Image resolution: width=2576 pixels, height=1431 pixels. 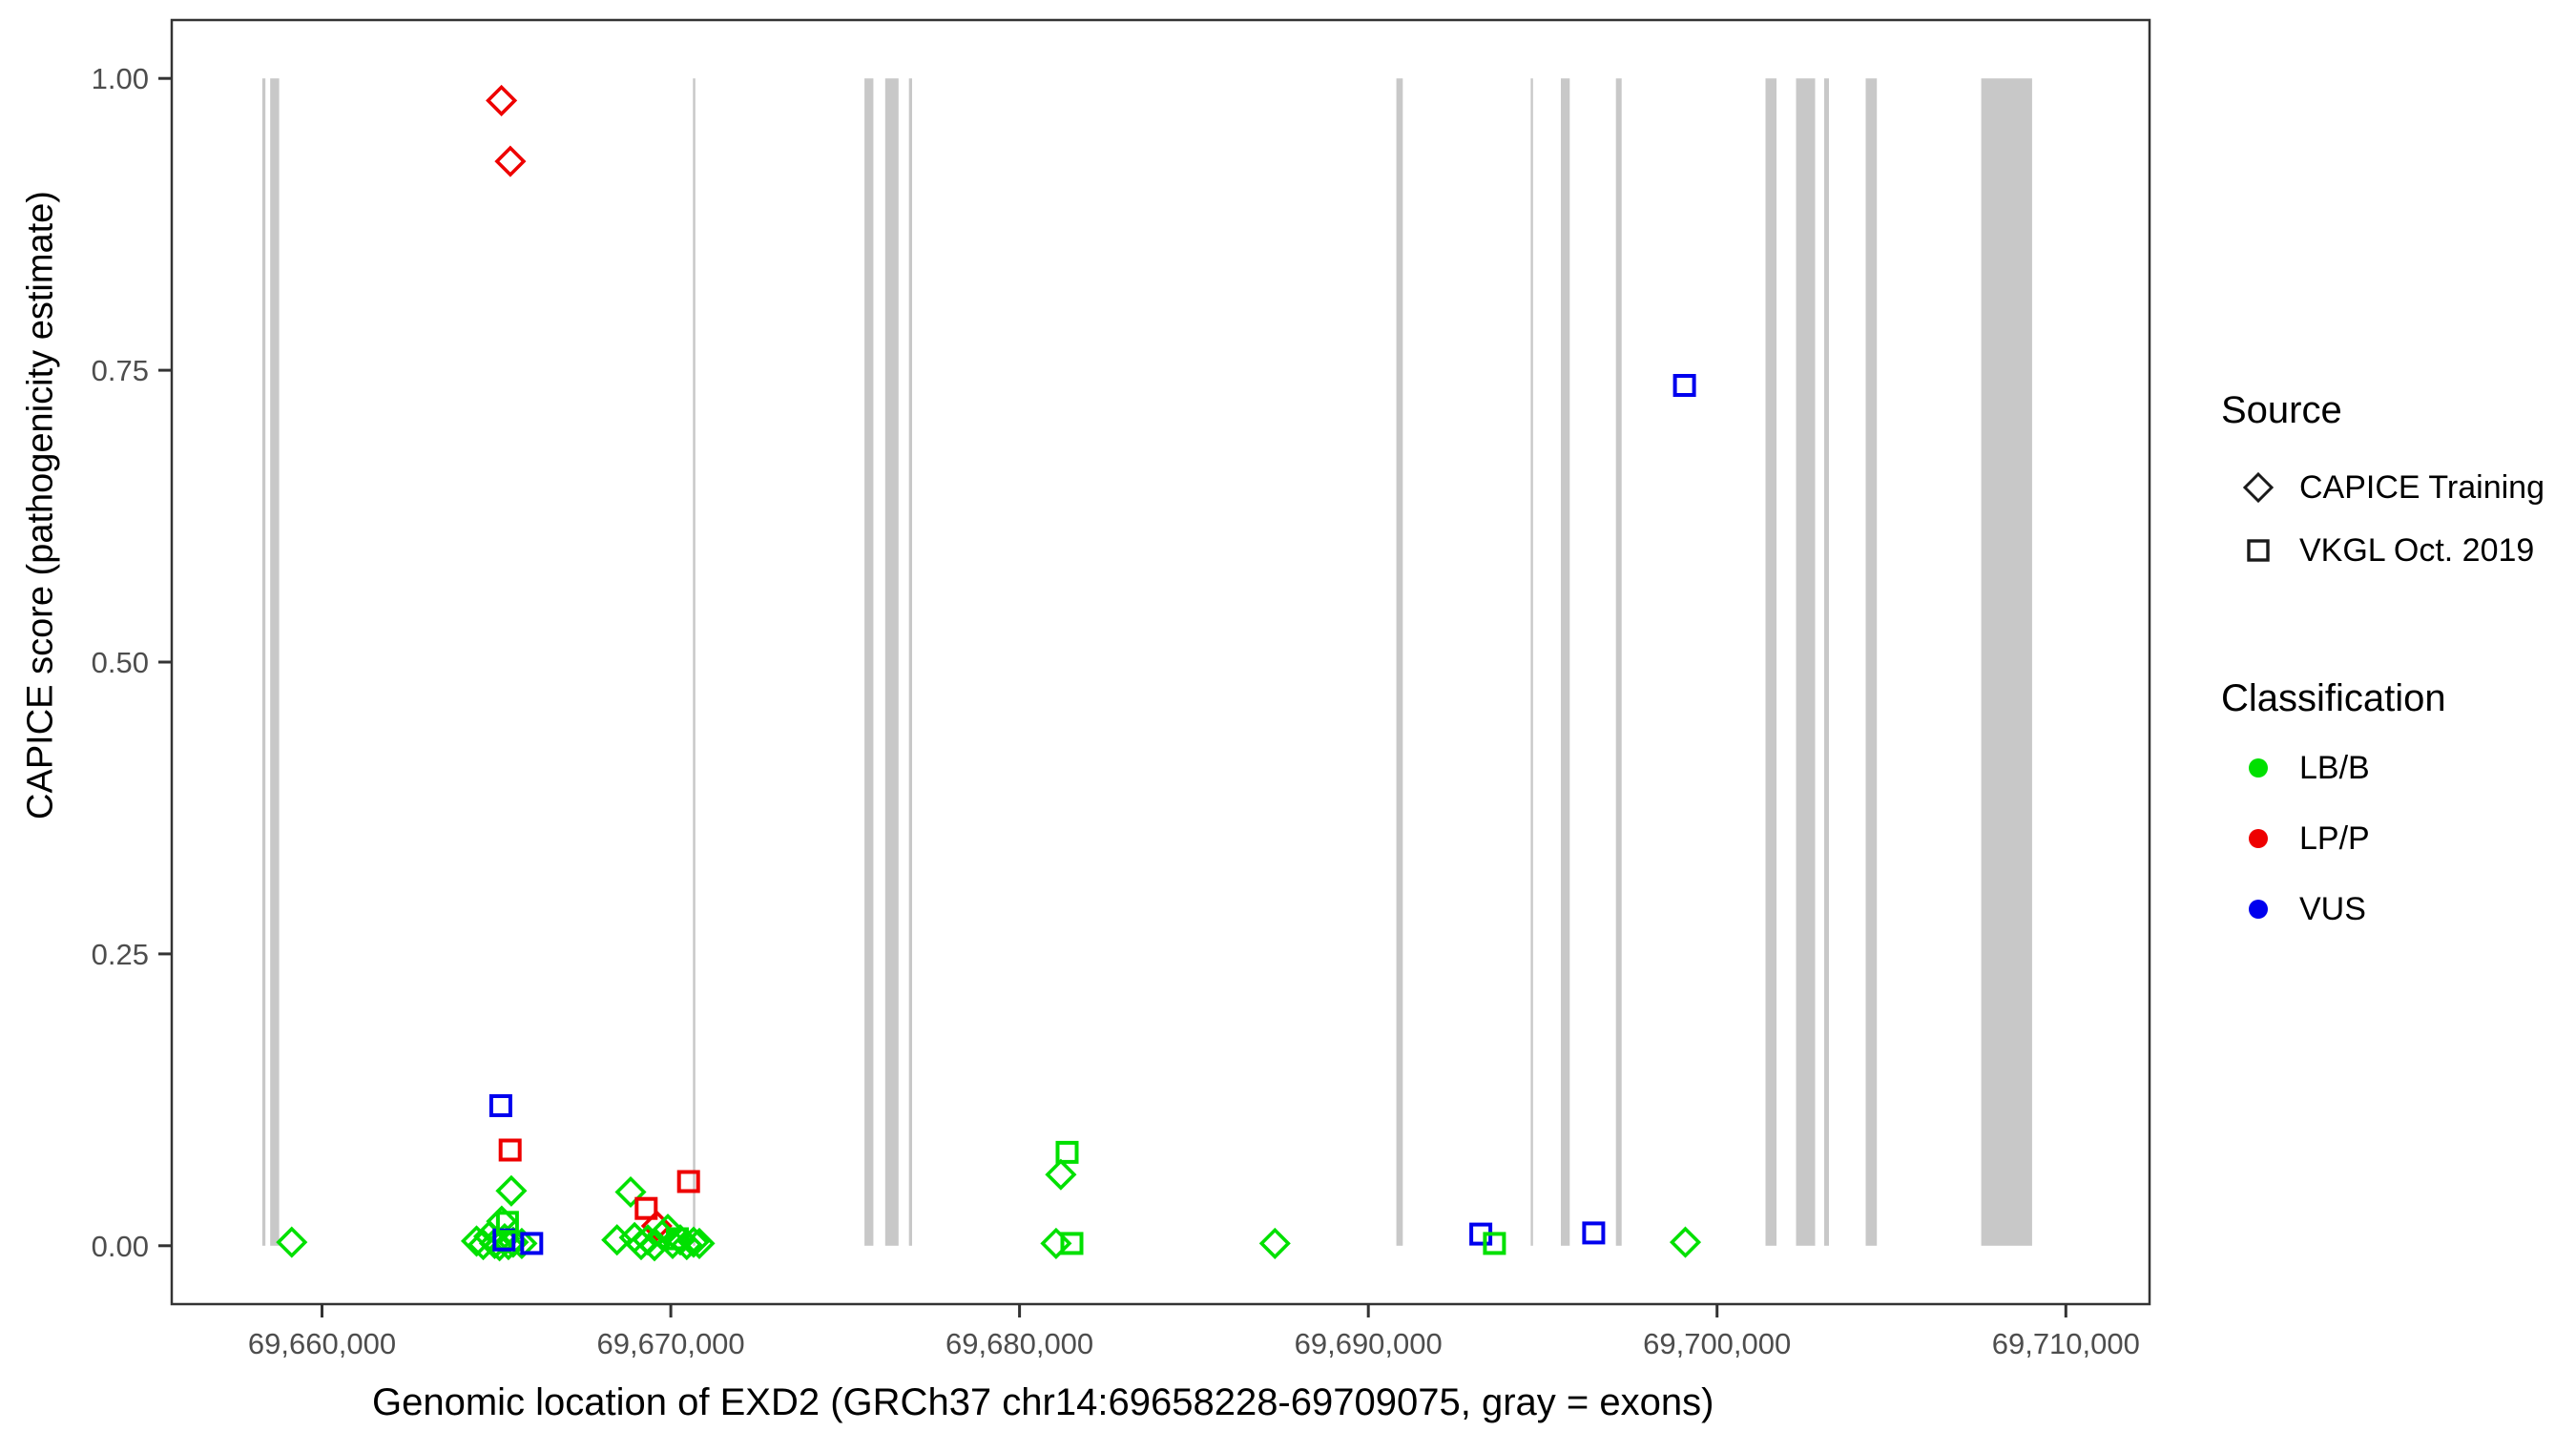 I want to click on x-tick-label: 69,700,000, so click(x=1717, y=1343).